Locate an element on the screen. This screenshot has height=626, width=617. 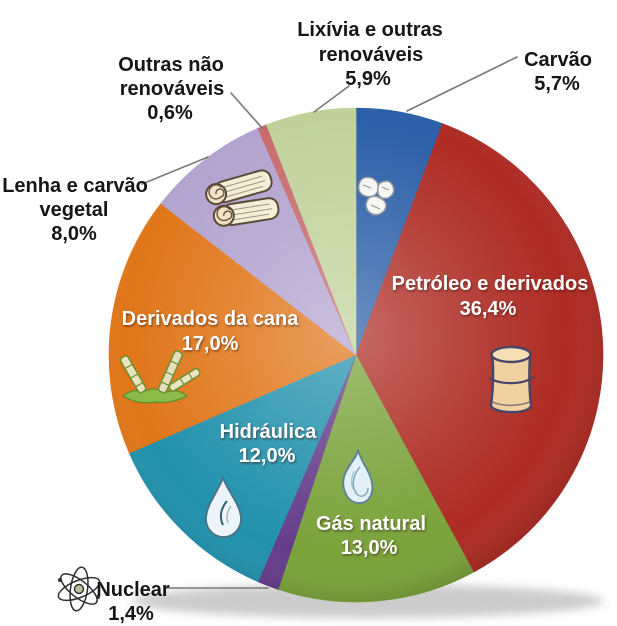
label-lixivia-pct: 5,9% is located at coordinates (368, 79).